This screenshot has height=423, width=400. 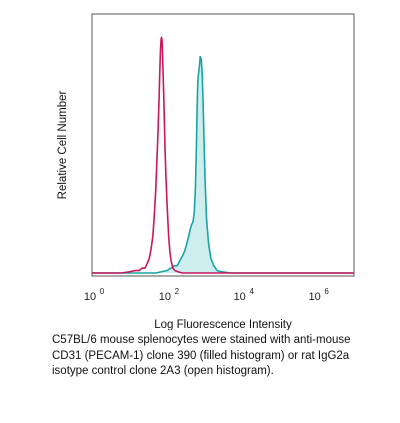 I want to click on x-tick-base-3: 10, so click(x=314, y=297).